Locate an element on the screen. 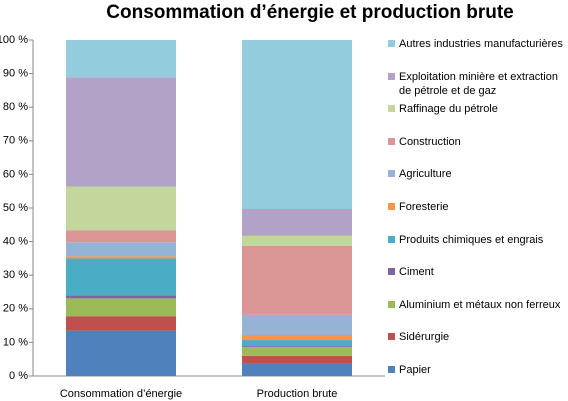 This screenshot has height=401, width=568. y-tick-label: 100 % is located at coordinates (14, 40).